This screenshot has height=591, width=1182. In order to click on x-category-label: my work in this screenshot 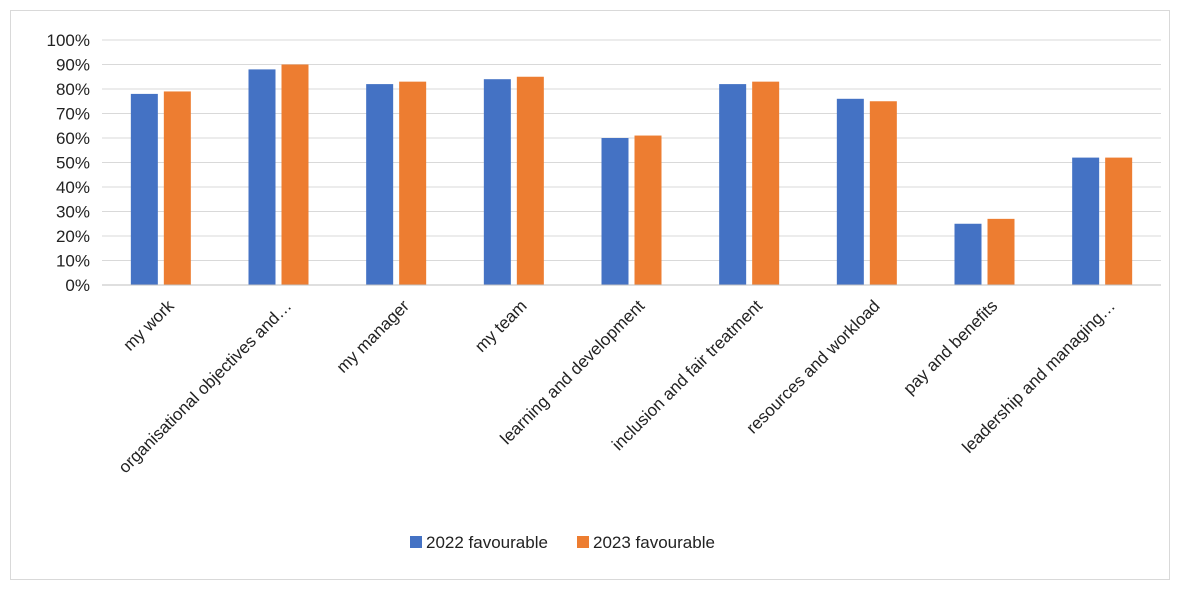, I will do `click(148, 325)`.